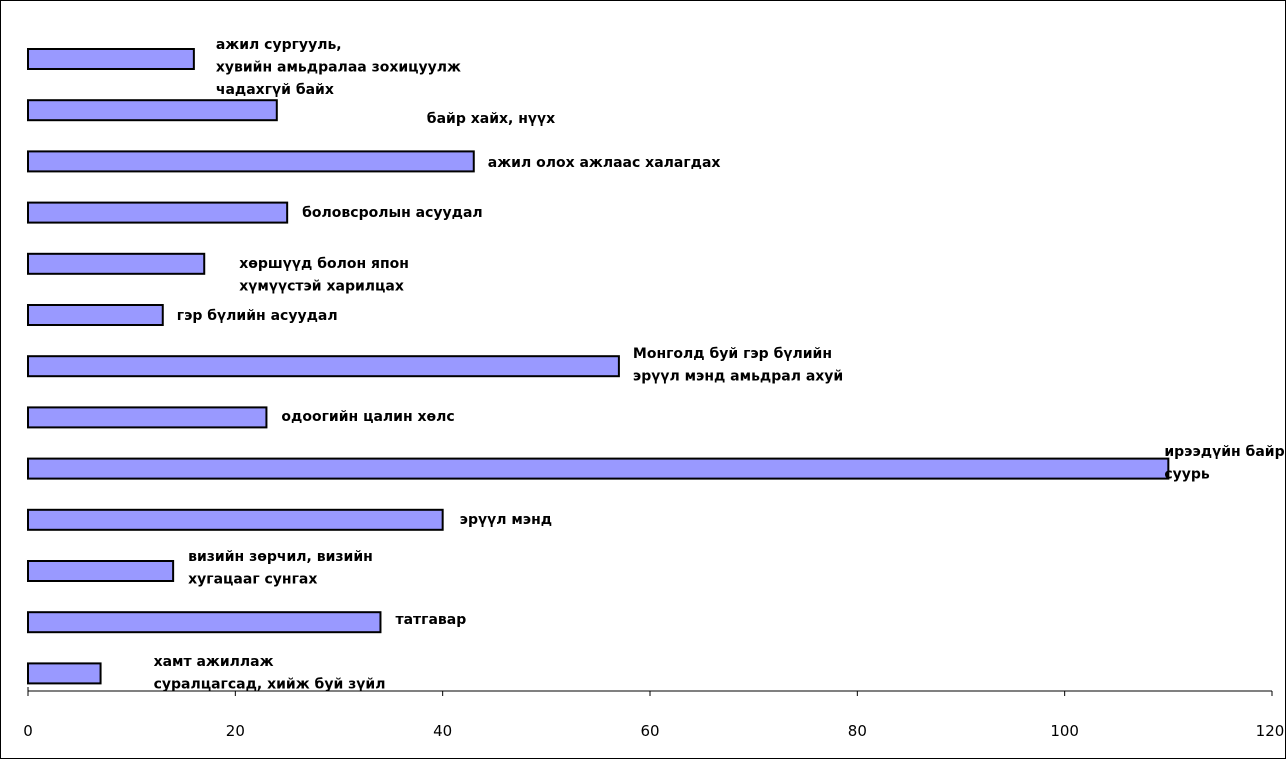 The width and height of the screenshot is (1287, 760). I want to click on x-tick-label: 0, so click(28, 731).